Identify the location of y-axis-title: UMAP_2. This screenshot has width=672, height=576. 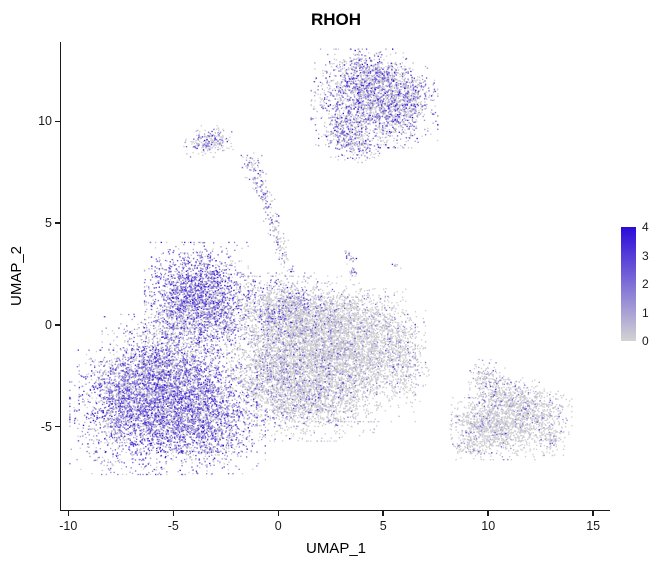
(16, 276).